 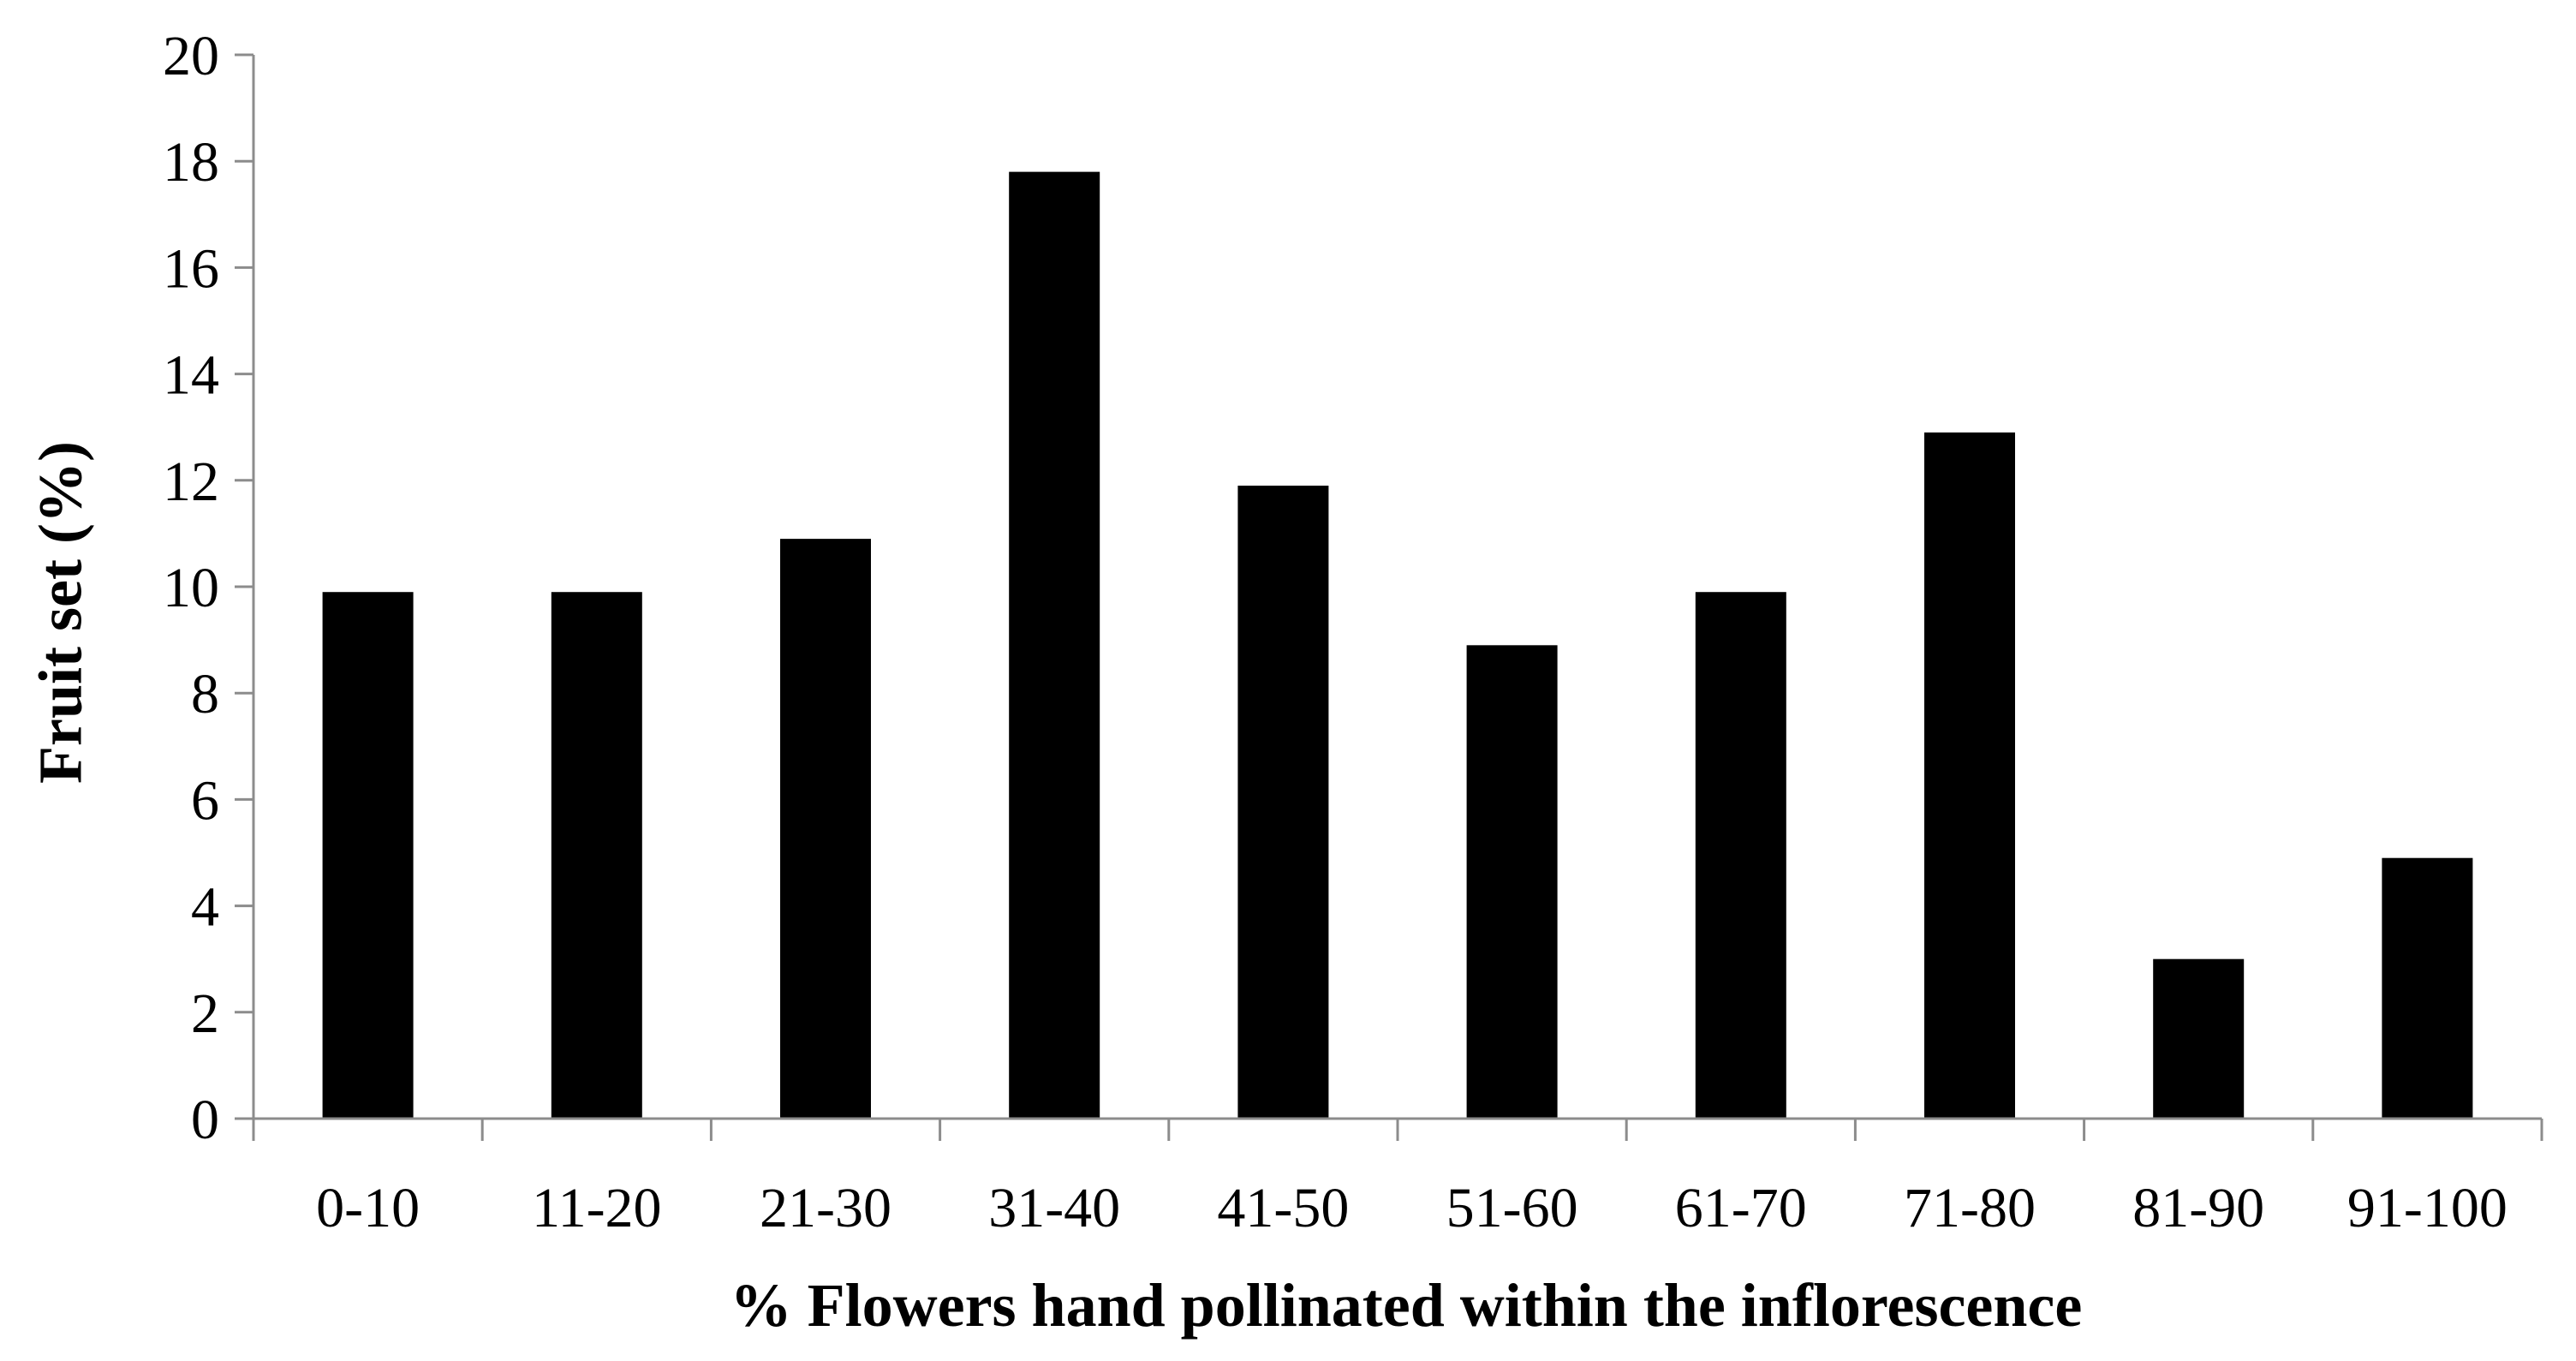 I want to click on x-tick-label: 71-80, so click(x=1970, y=1208).